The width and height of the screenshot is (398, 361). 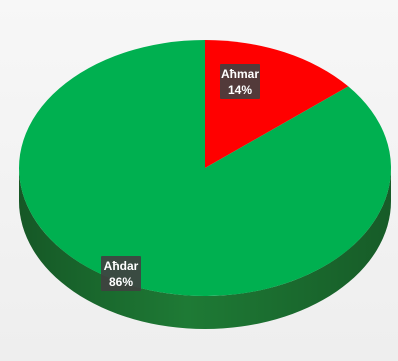 What do you see at coordinates (121, 282) in the screenshot?
I see `data-label-value: 86%` at bounding box center [121, 282].